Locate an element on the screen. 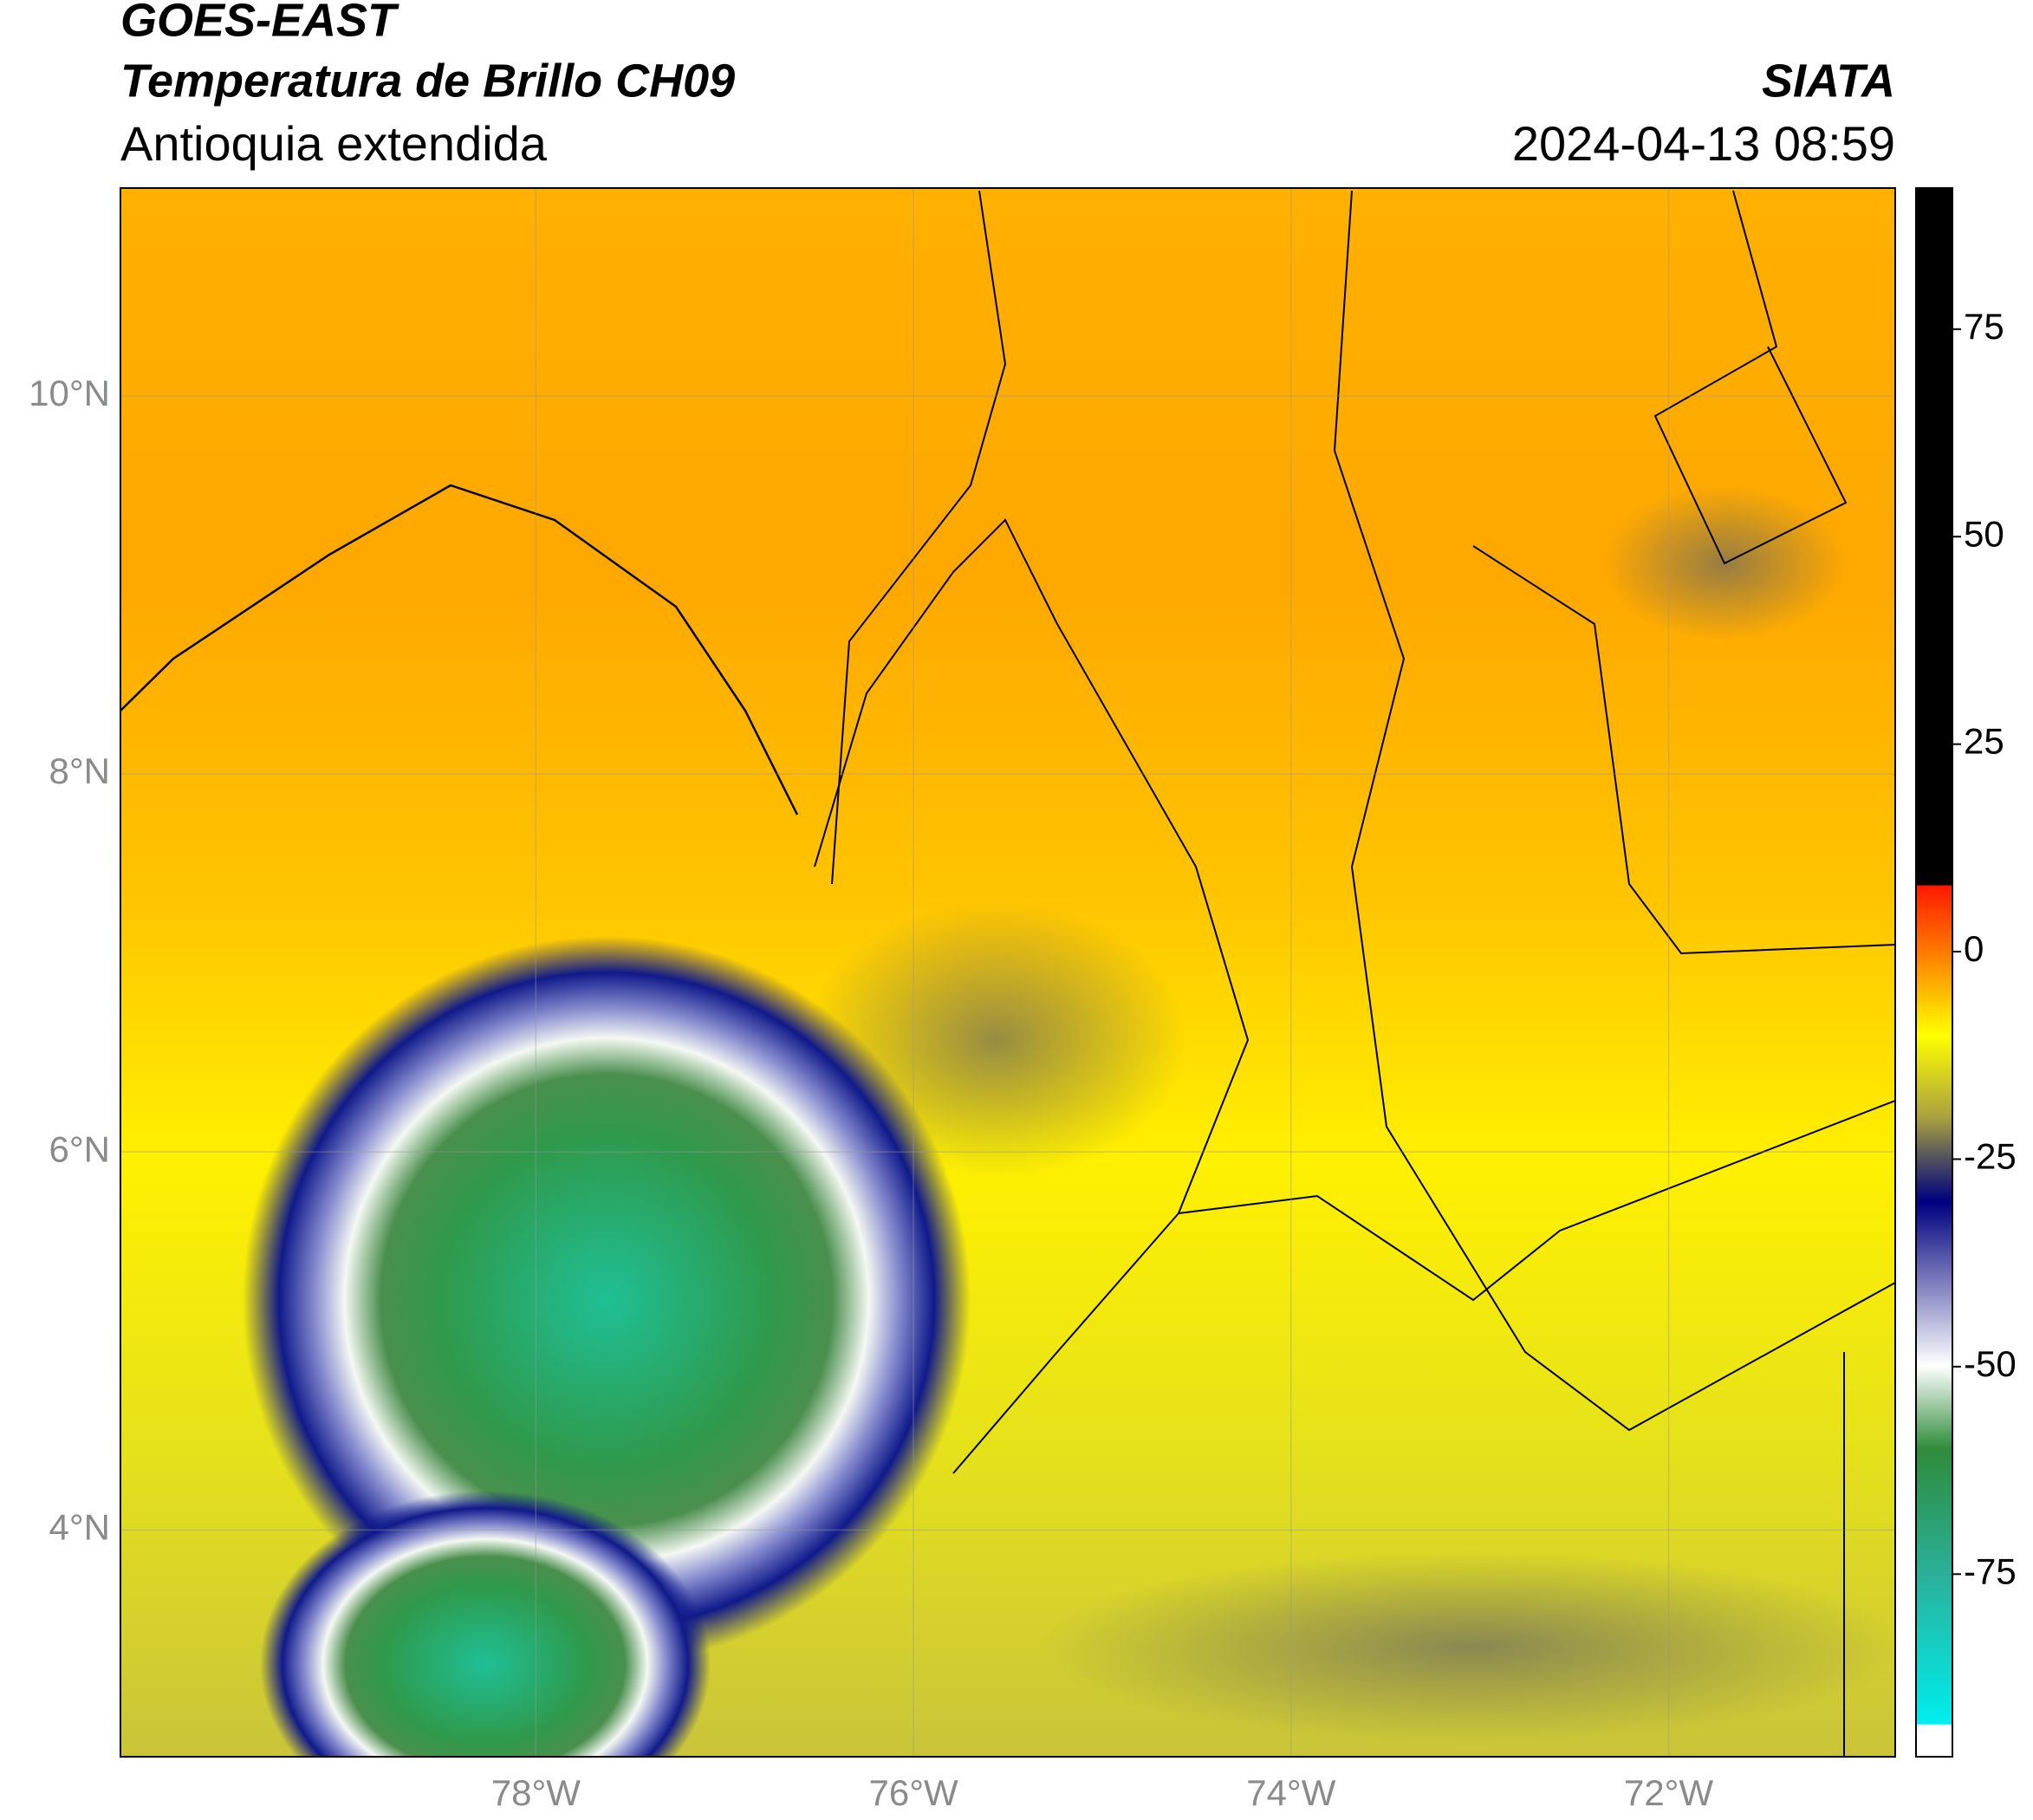  y-tick-label: 8°N is located at coordinates (80, 771).